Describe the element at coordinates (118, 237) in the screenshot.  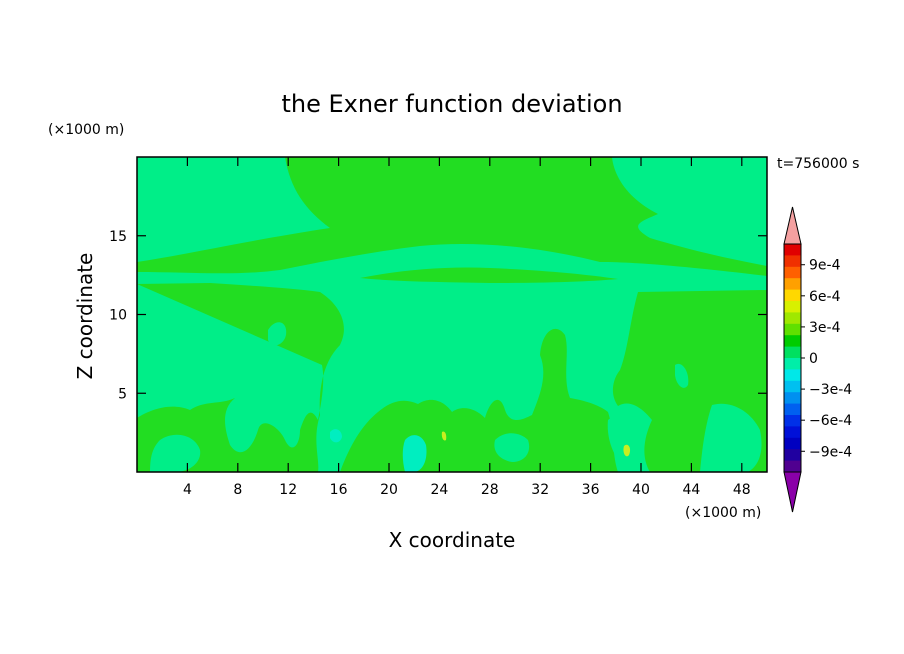
I see `y-tick-label: 15` at that location.